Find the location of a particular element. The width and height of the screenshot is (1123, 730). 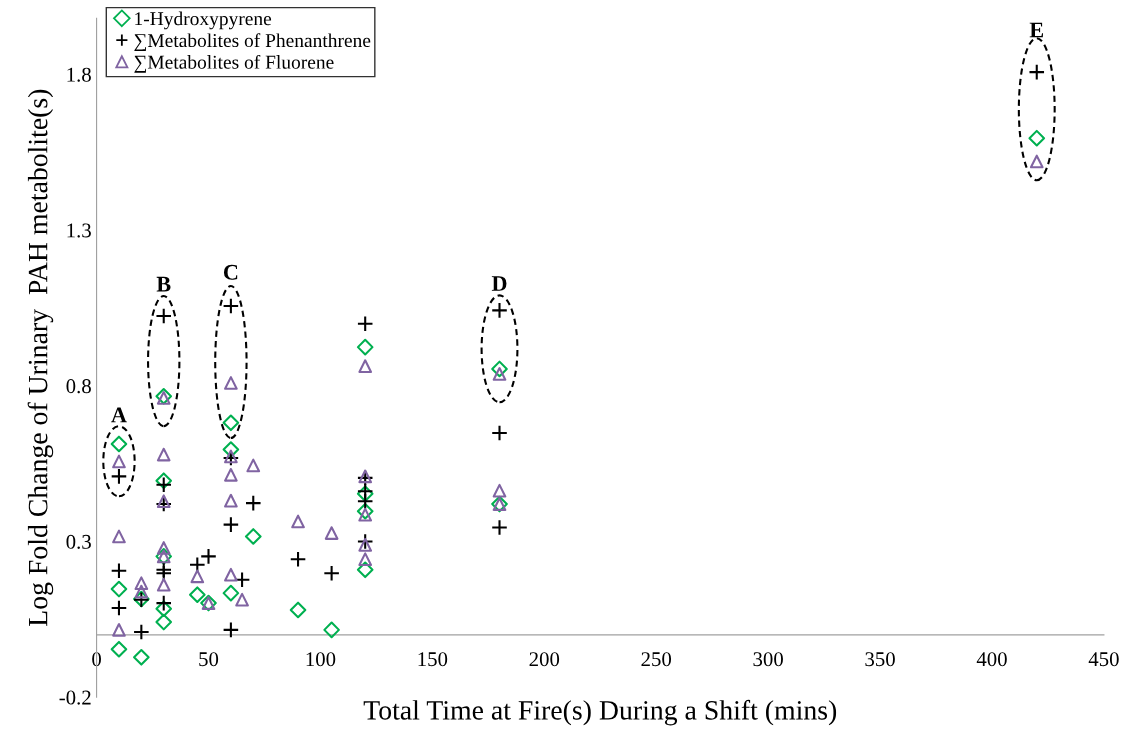

x-tick-label: 400 is located at coordinates (991, 659).